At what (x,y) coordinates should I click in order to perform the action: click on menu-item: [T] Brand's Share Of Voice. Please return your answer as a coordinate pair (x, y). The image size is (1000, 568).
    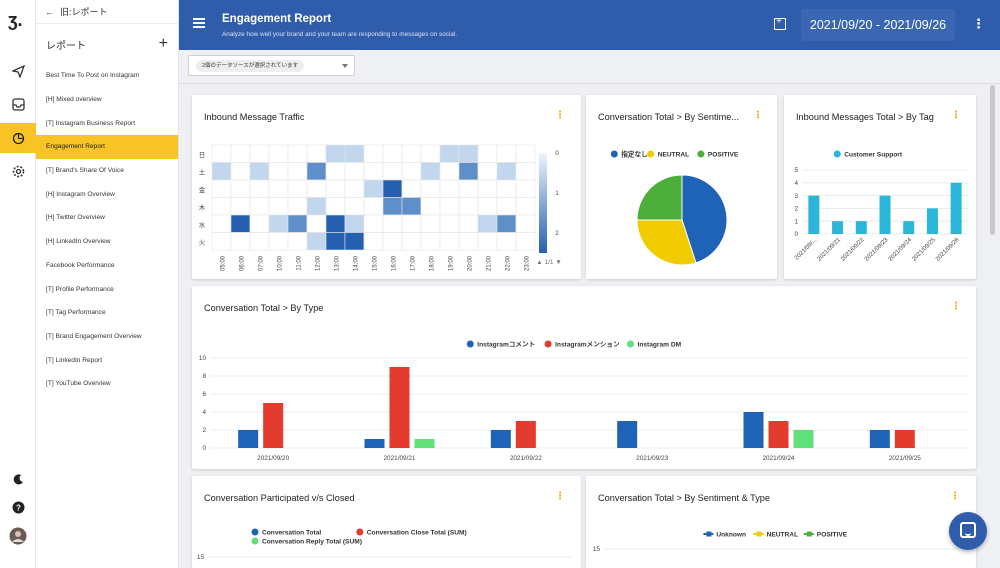
    Looking at the image, I should click on (85, 171).